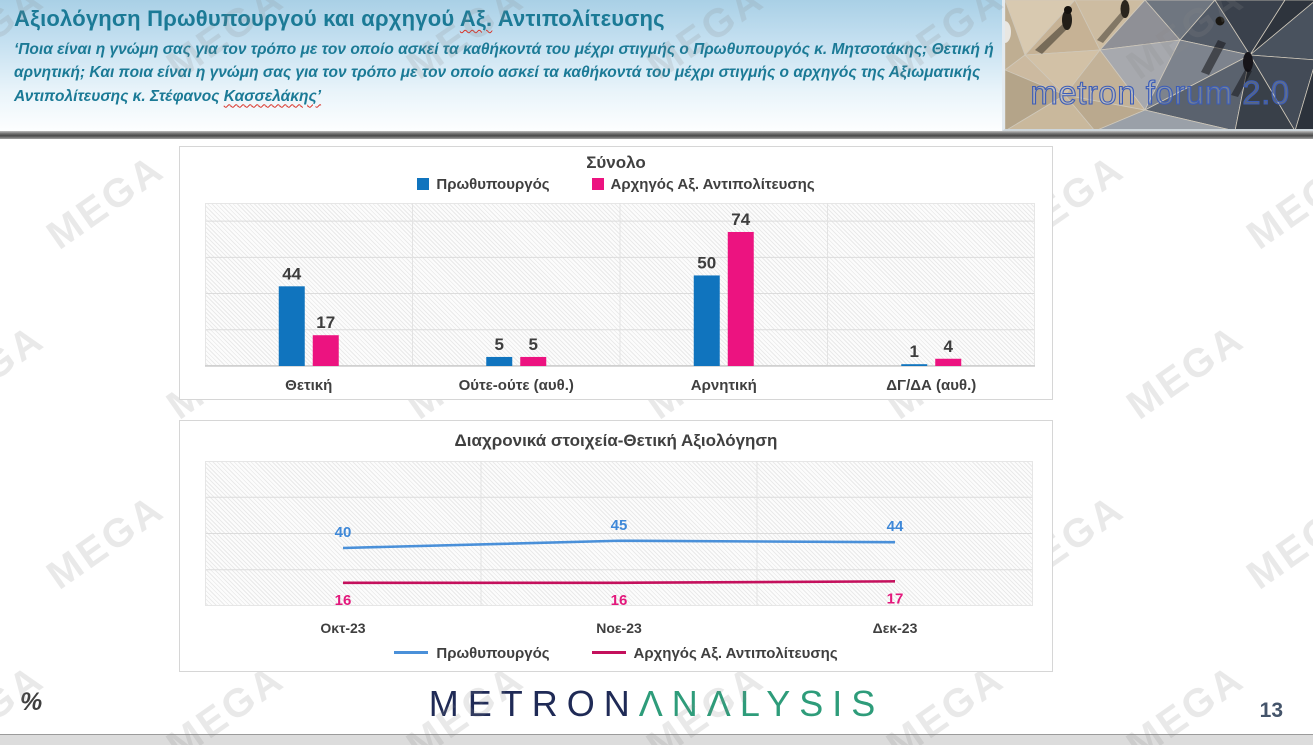  I want to click on opposition-legend-swatch, so click(597, 184).